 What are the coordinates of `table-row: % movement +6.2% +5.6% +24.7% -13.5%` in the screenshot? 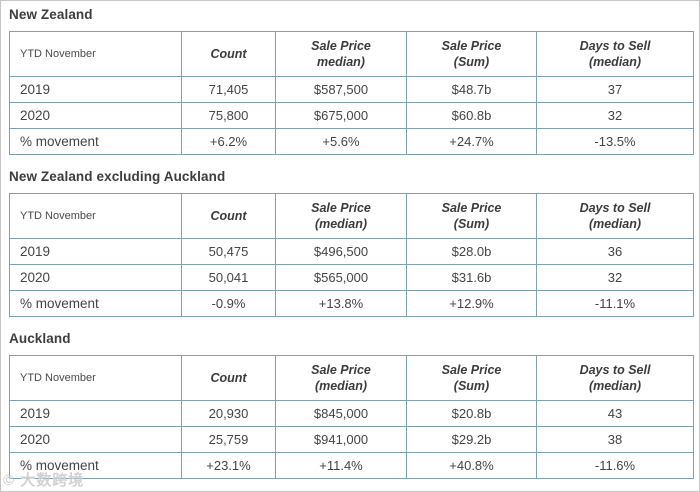 It's located at (351, 141).